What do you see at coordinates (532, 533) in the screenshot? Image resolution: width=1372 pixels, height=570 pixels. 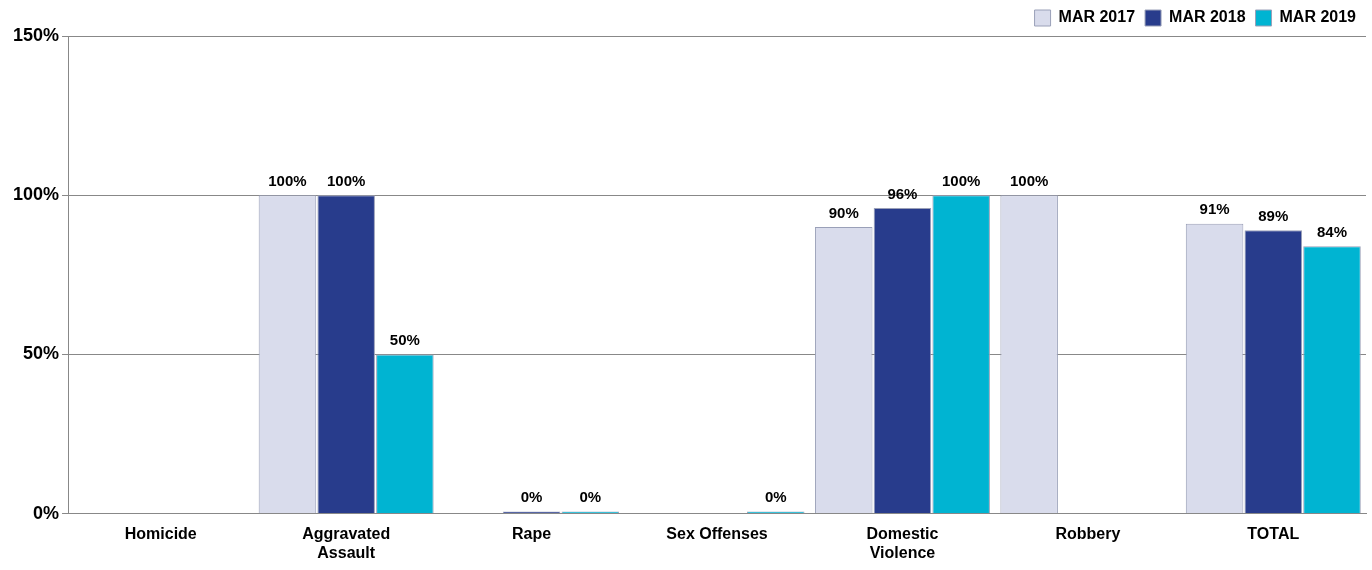 I see `x-tick-label: Rape` at bounding box center [532, 533].